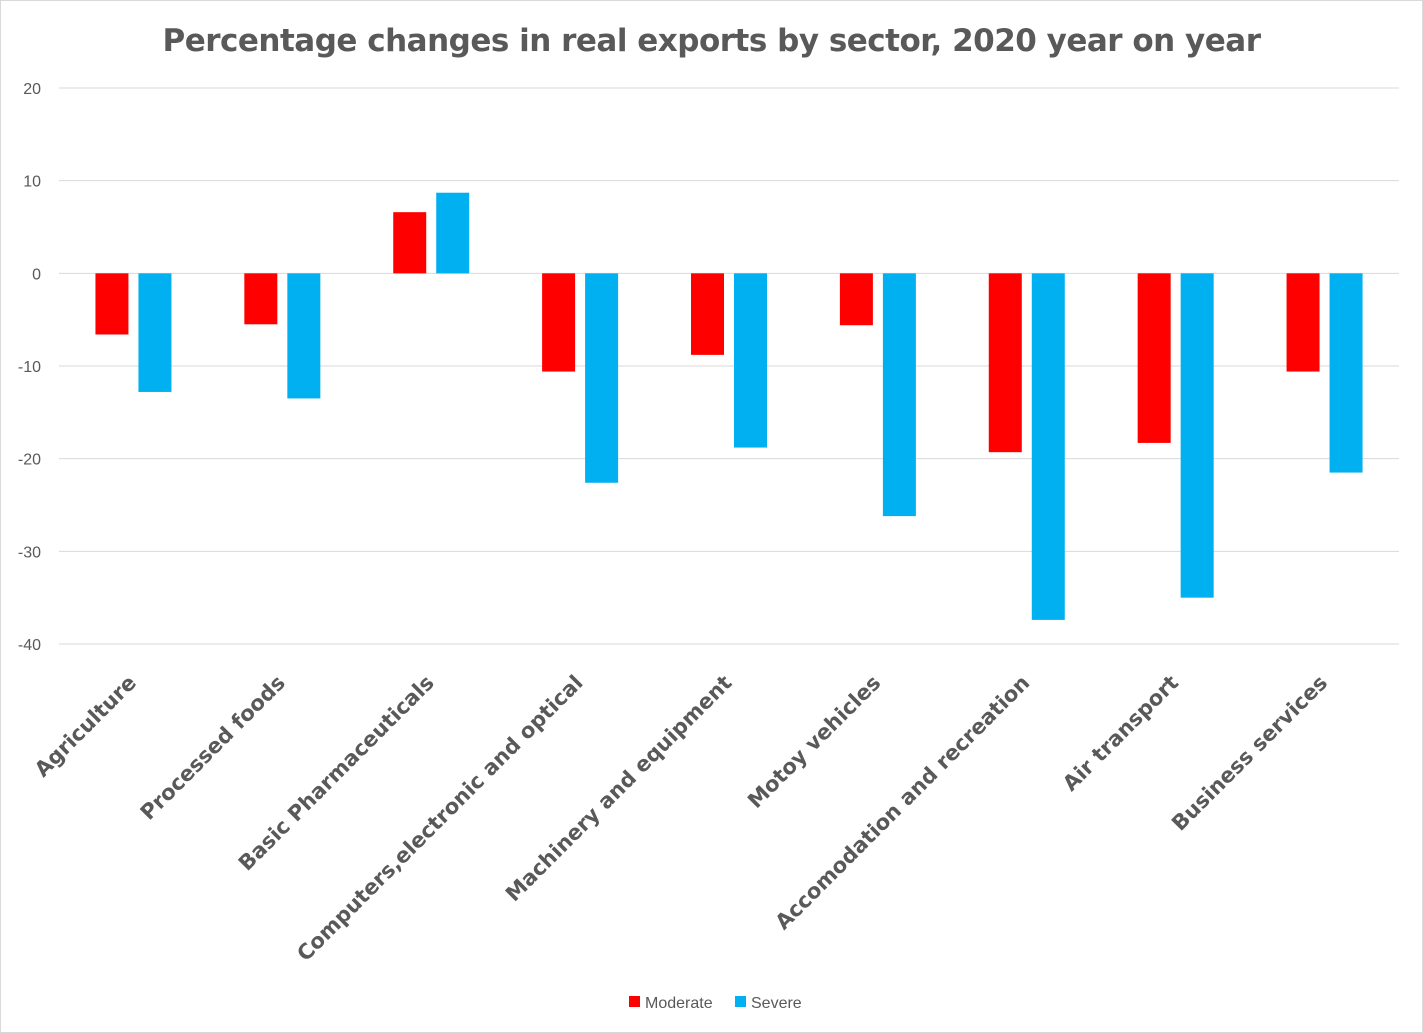 Image resolution: width=1423 pixels, height=1033 pixels. I want to click on bar-severe-accomodation-and-recreation, so click(1048, 446).